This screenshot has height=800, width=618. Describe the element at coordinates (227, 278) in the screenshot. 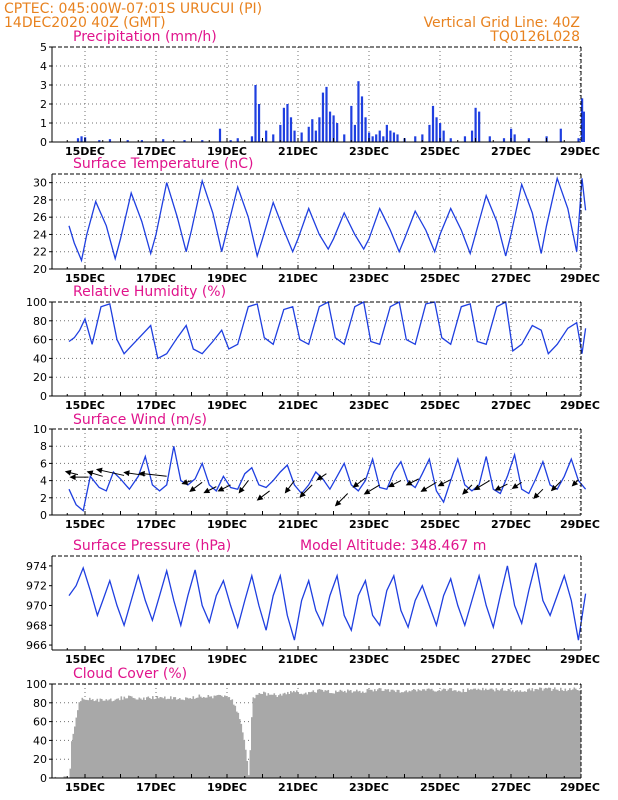

I see `temperature-xtick-label: 19DEC` at that location.